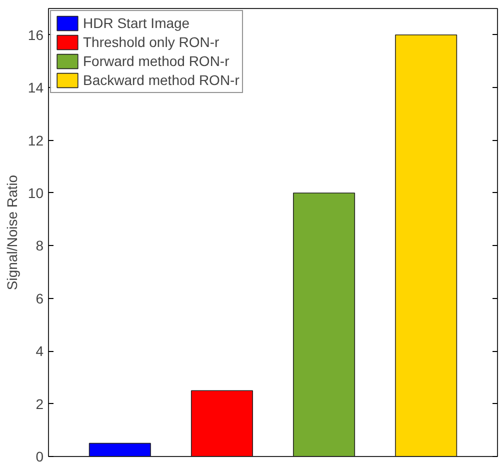  What do you see at coordinates (40, 456) in the screenshot?
I see `y-tick-label: 0` at bounding box center [40, 456].